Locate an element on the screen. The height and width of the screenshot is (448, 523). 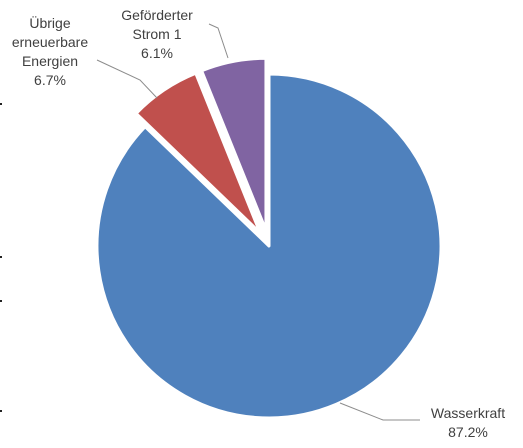
left-edge-marks is located at coordinates (1, 257).